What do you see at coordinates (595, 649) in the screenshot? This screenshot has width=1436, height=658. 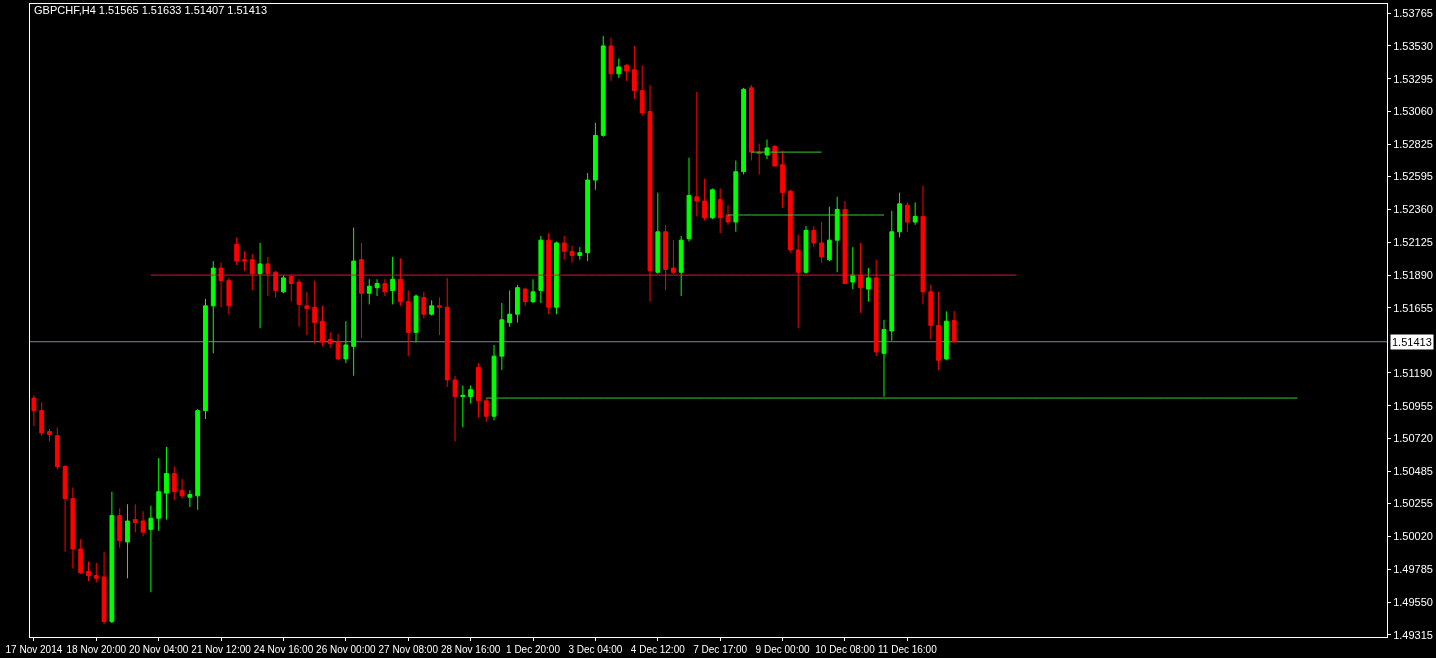 I see `x-tick-label: 3 Dec 04:00` at bounding box center [595, 649].